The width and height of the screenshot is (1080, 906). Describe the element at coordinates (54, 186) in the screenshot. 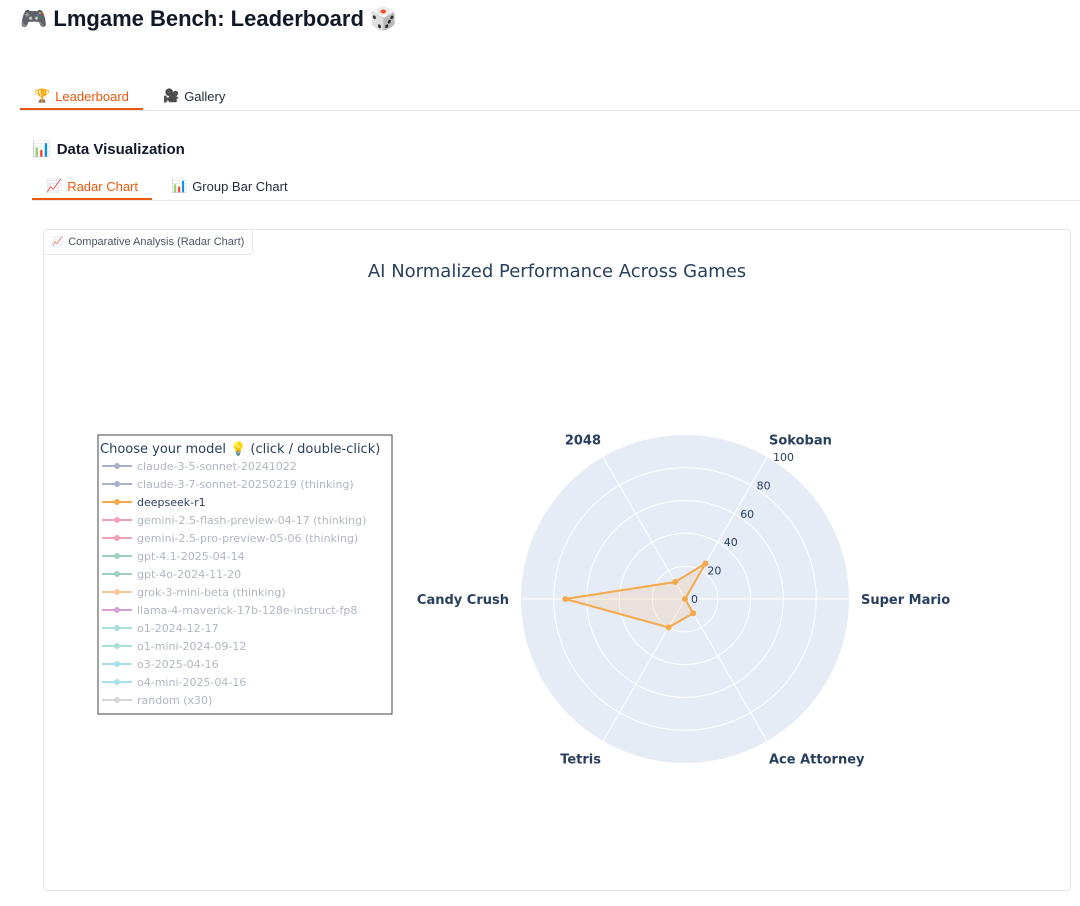

I see `line-chart-icon: 📈` at that location.